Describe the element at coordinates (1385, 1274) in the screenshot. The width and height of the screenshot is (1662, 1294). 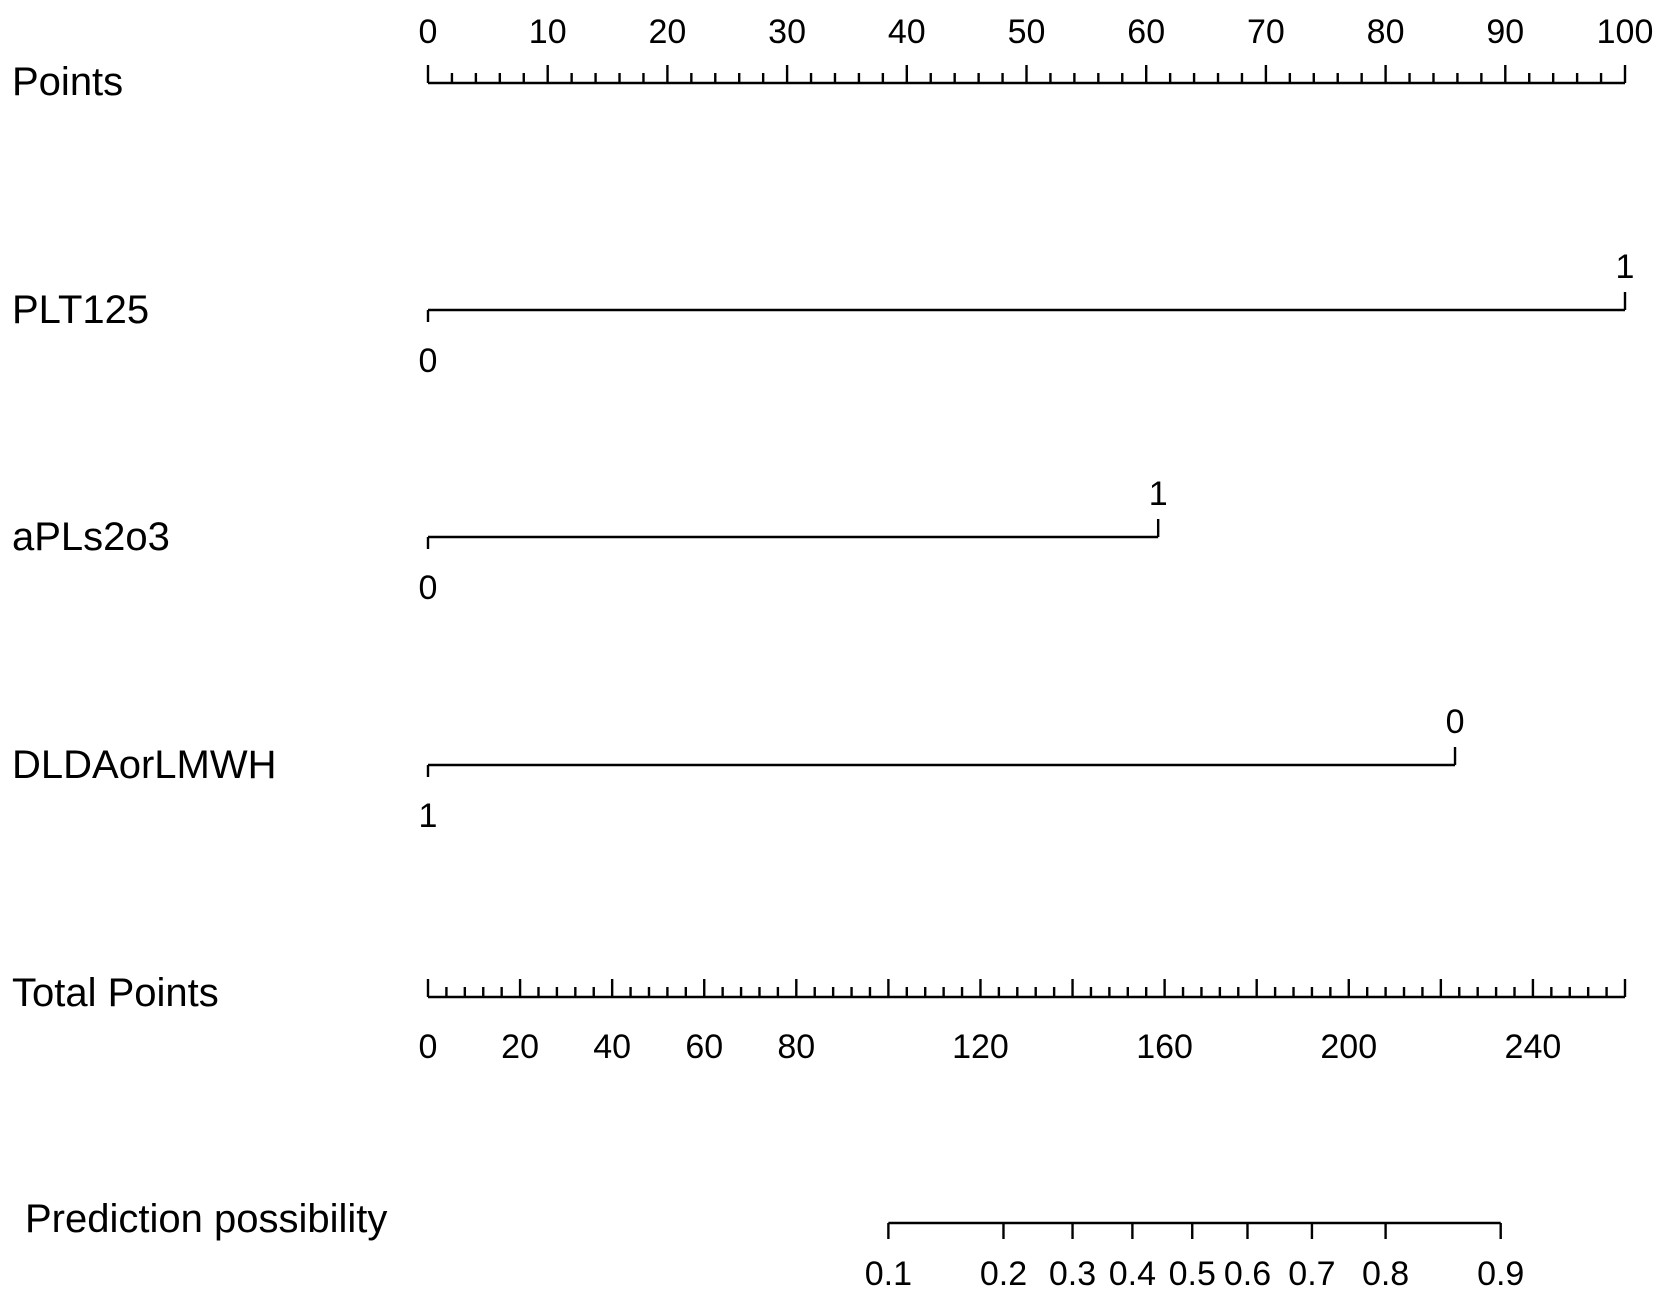
I see `prediction-tick-label: 0.8` at that location.